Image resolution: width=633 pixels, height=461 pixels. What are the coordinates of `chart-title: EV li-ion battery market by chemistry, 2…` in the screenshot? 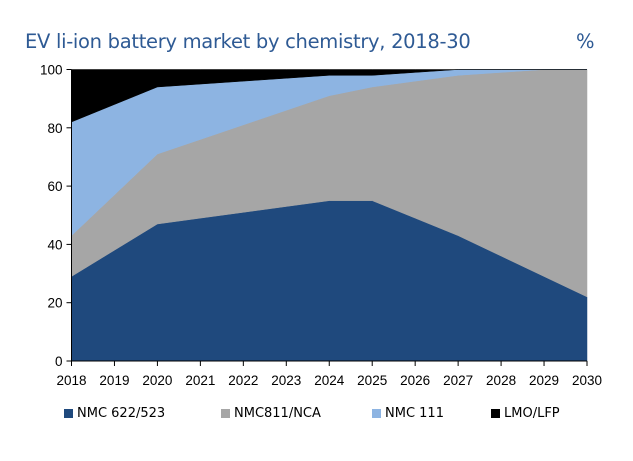 It's located at (248, 41).